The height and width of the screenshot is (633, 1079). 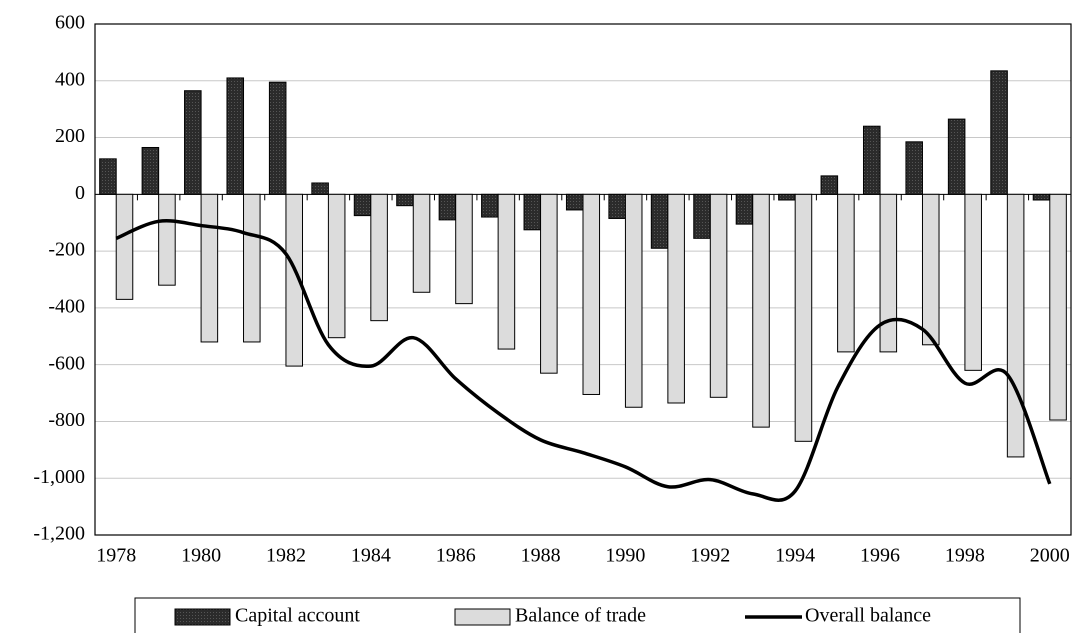 I want to click on x-tick-label: 1992, so click(x=710, y=556).